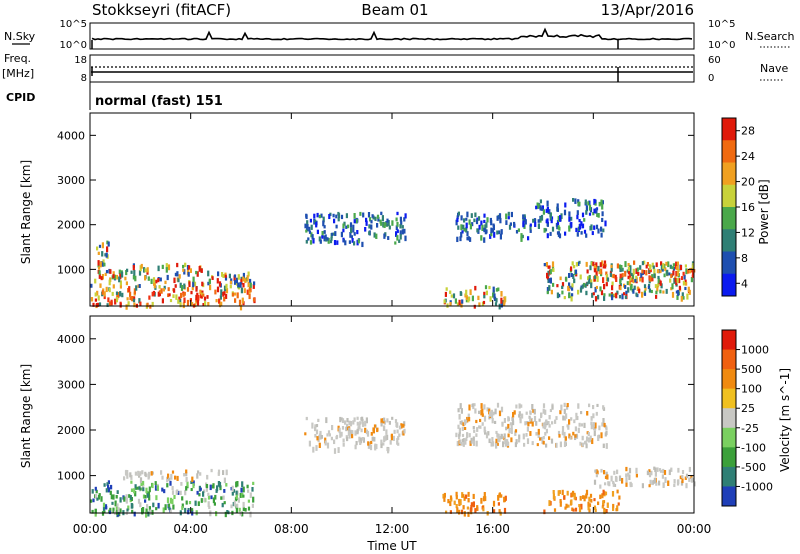 The height and width of the screenshot is (554, 800). Describe the element at coordinates (593, 529) in the screenshot. I see `x-tick-label: 20:00` at that location.